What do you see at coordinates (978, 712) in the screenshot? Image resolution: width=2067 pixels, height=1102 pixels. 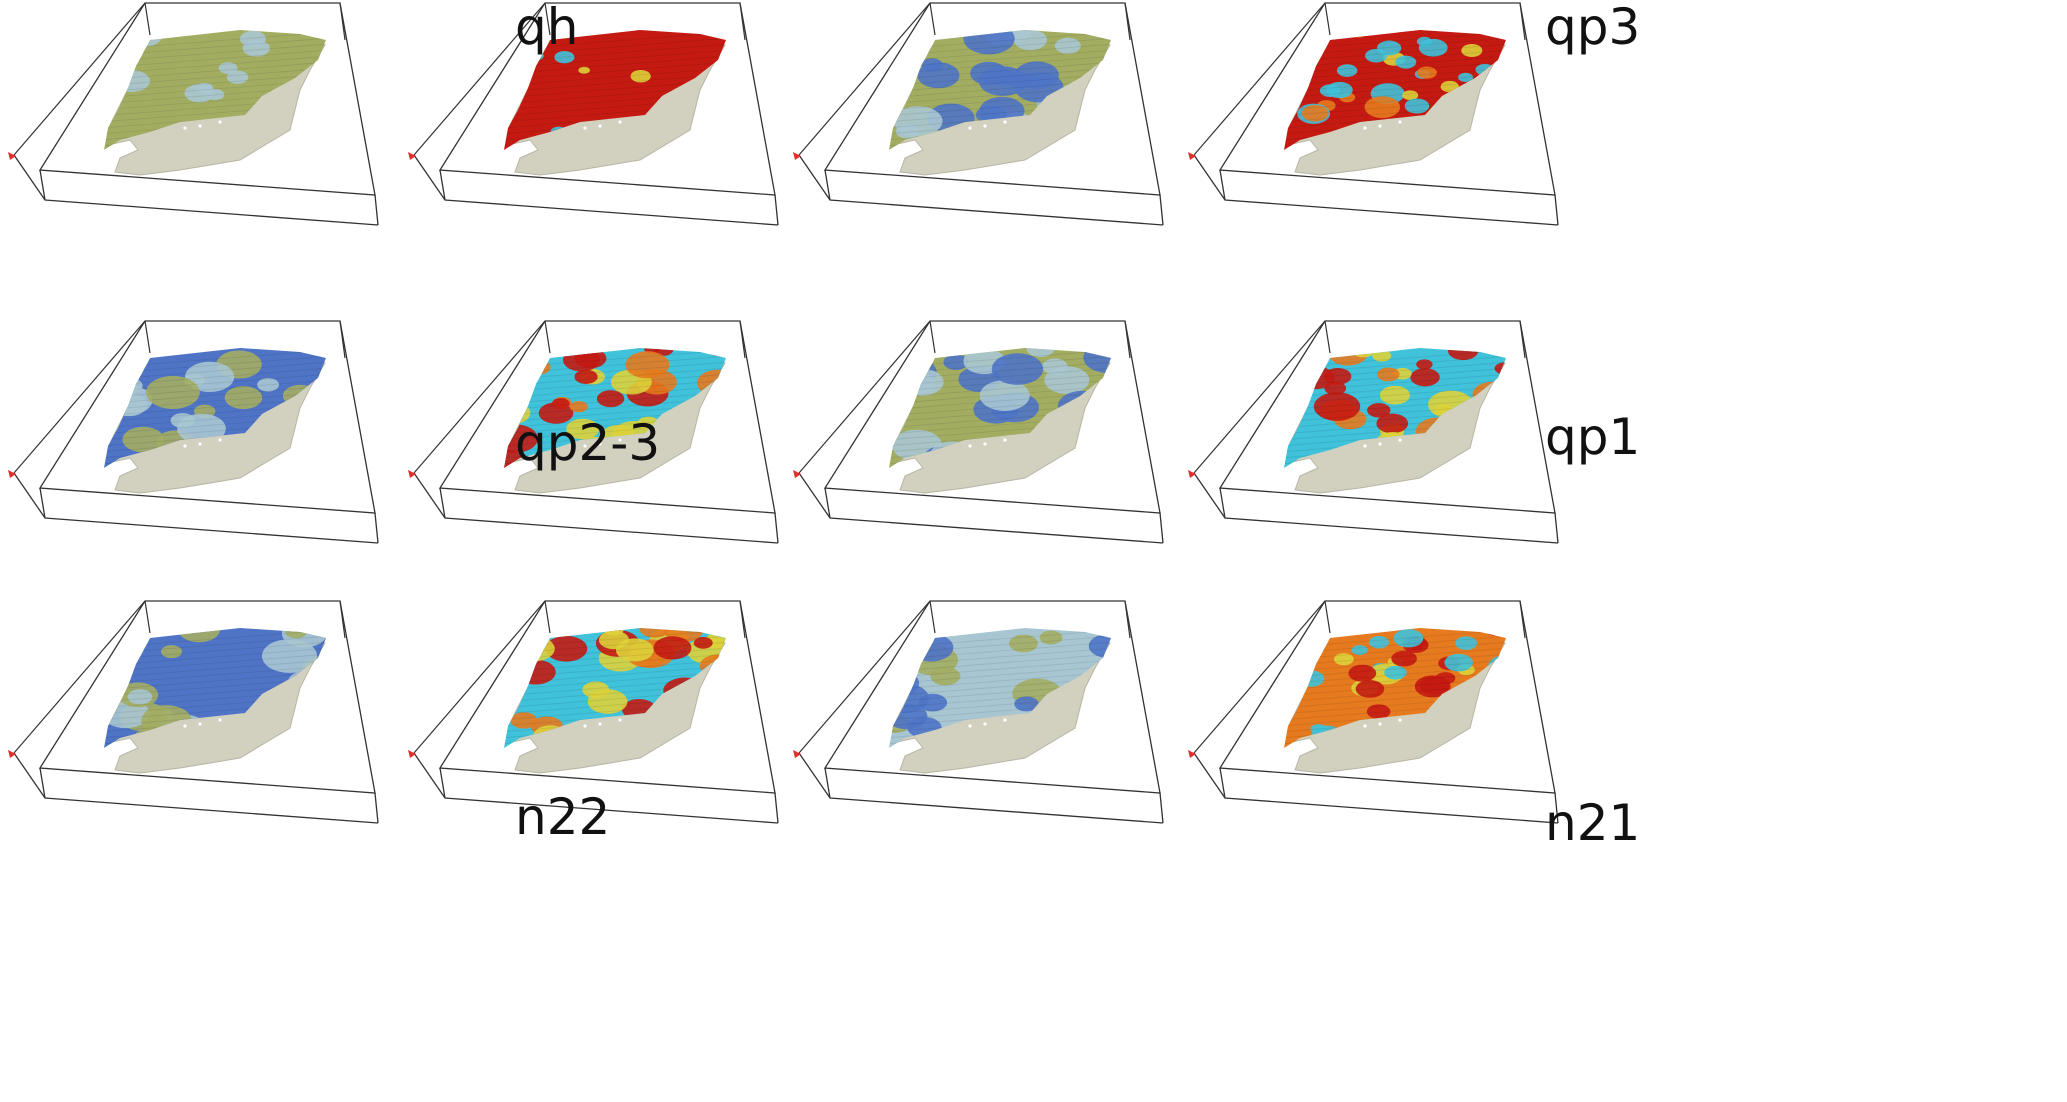 I see `lithology-panel-n21` at bounding box center [978, 712].